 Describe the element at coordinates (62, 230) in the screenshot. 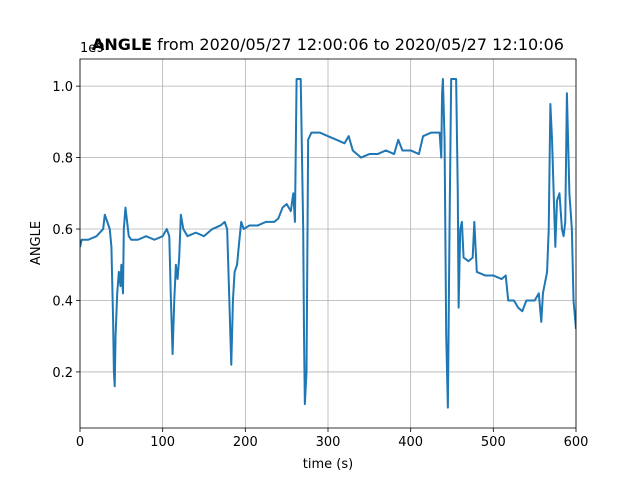

I see `y-tick-label: 0.6` at that location.